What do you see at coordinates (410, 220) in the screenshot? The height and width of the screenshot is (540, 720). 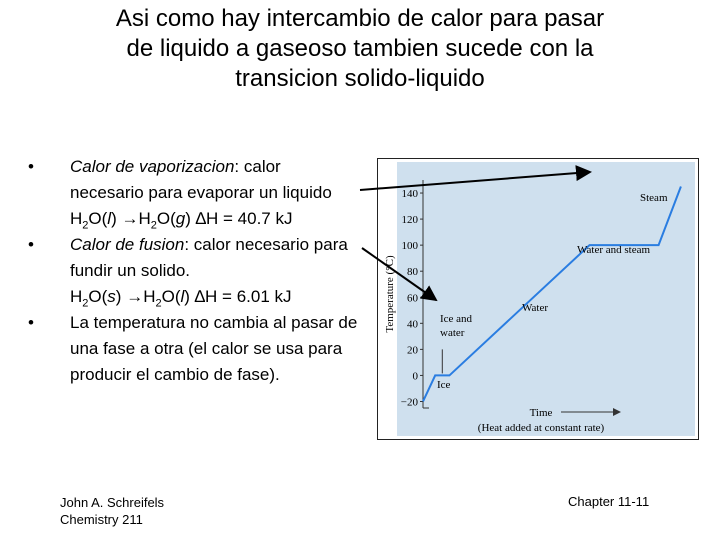 I see `y-tick-label: 120` at bounding box center [410, 220].